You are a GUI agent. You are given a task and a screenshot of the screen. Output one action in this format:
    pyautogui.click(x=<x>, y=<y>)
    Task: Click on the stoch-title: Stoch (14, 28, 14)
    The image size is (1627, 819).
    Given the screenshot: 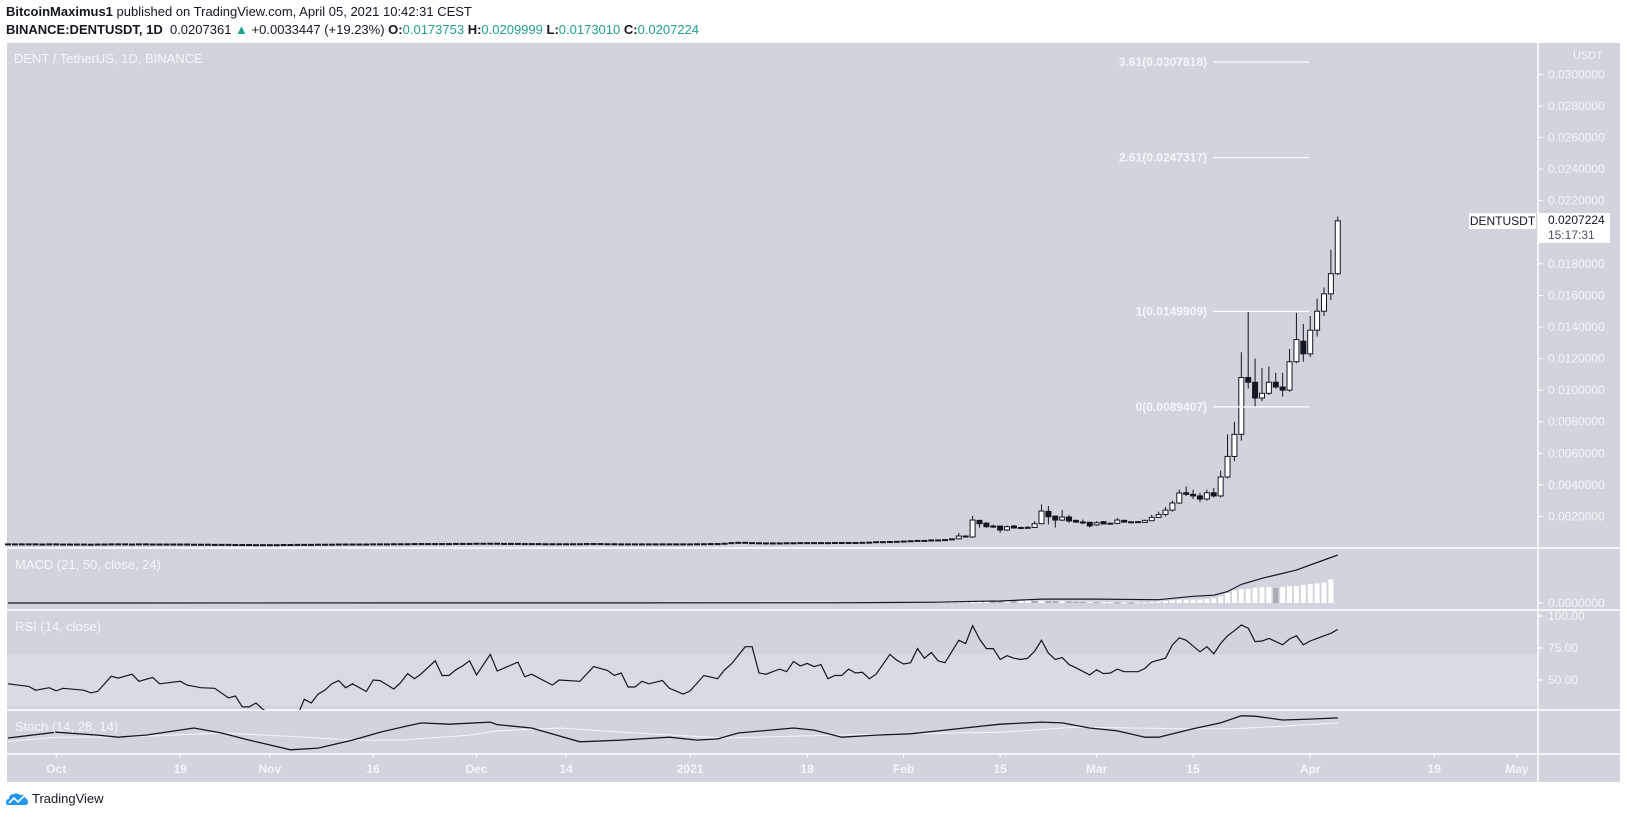 What is the action you would take?
    pyautogui.click(x=67, y=726)
    